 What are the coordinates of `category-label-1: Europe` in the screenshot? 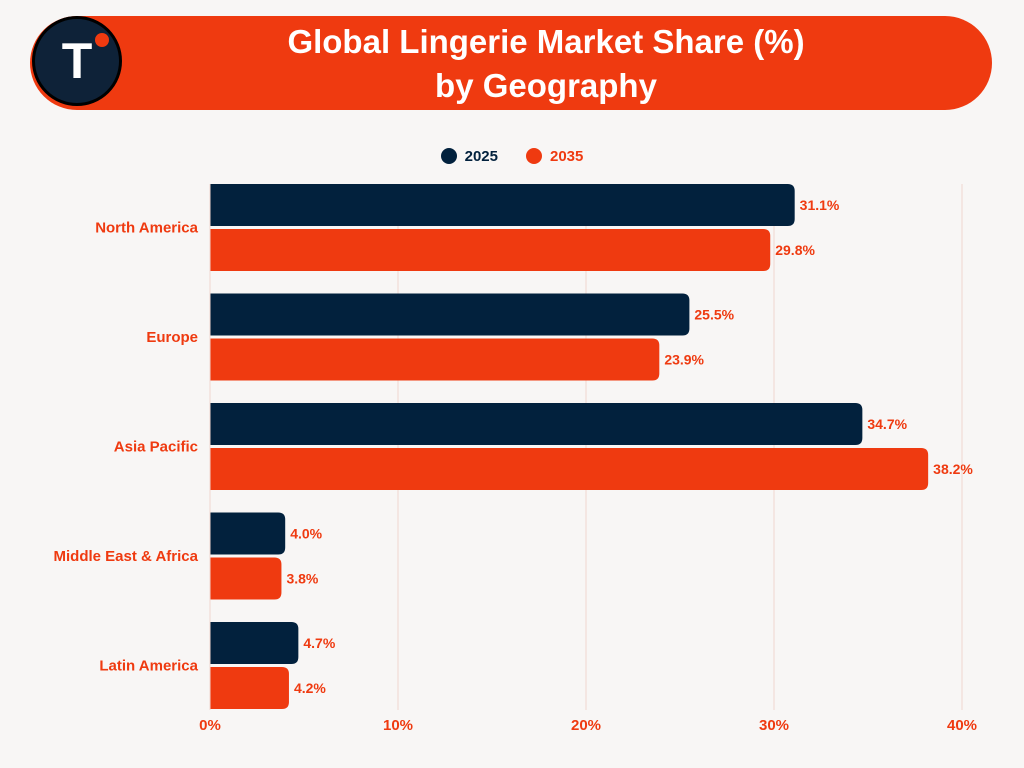 It's located at (172, 337).